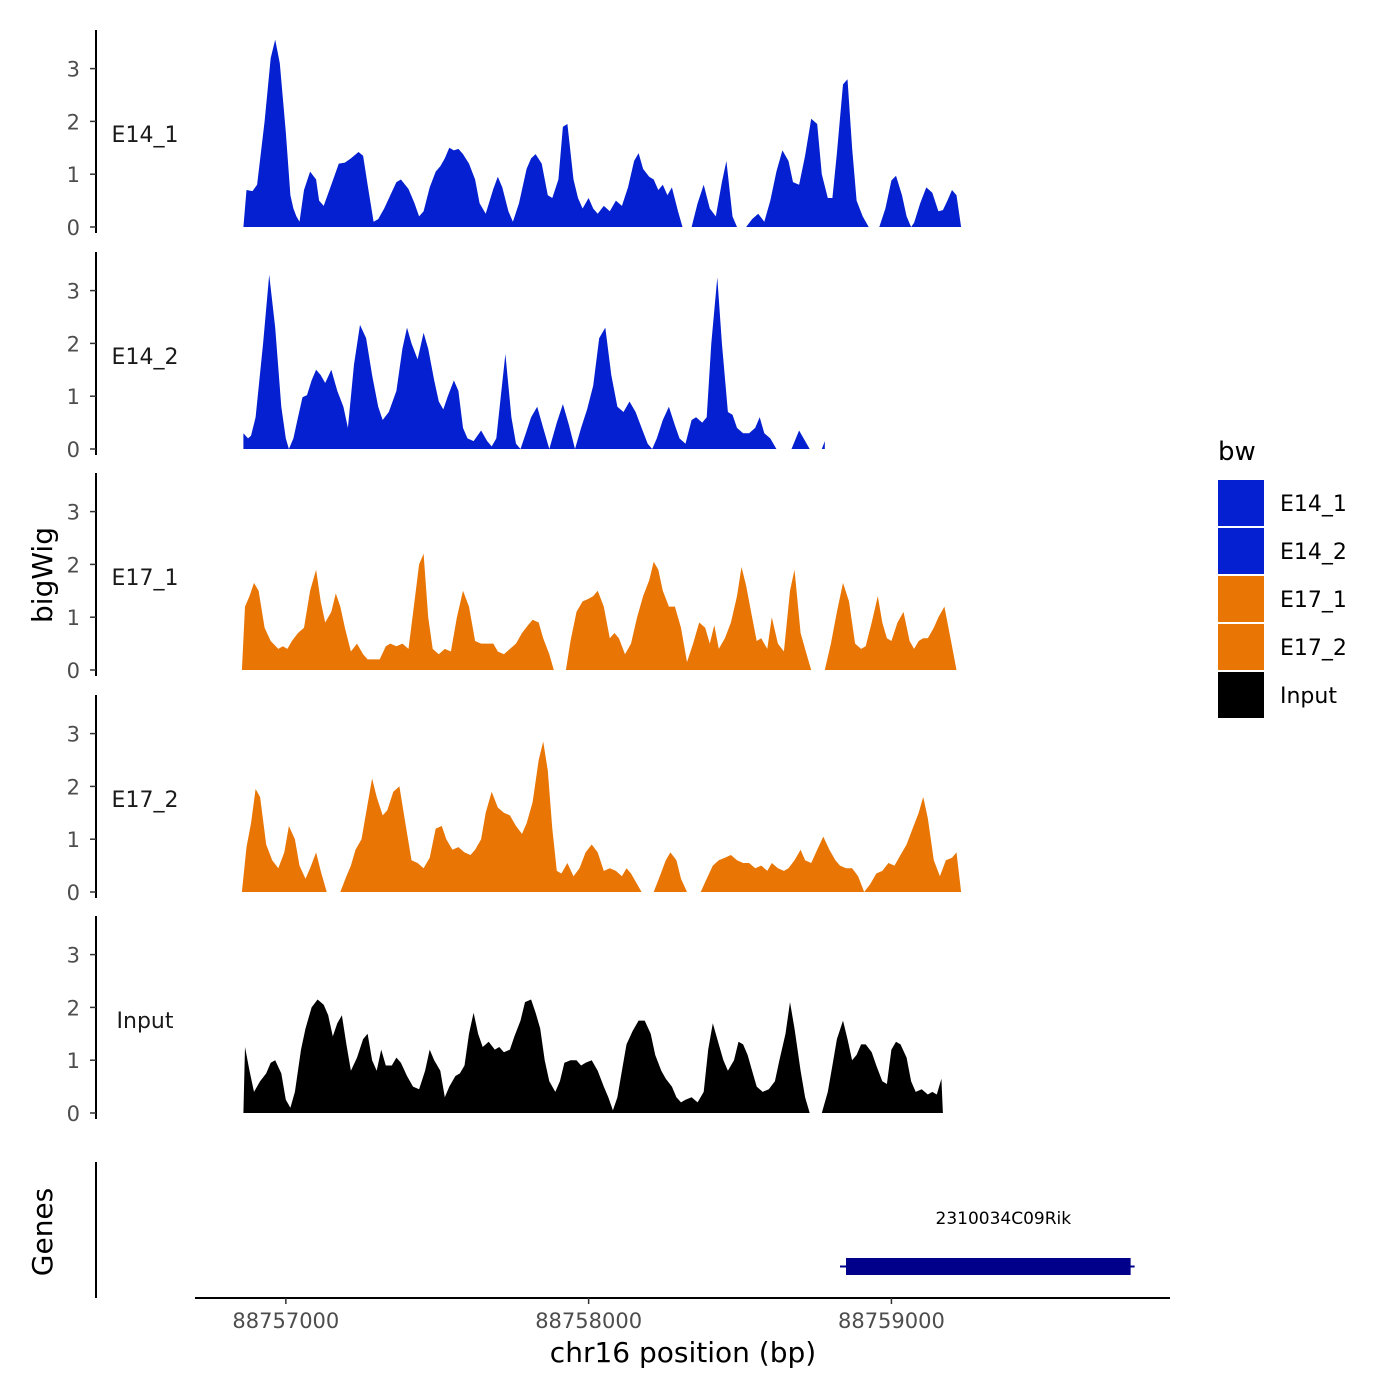 The width and height of the screenshot is (1400, 1400). I want to click on y-axis-title: bigWig, so click(42, 575).